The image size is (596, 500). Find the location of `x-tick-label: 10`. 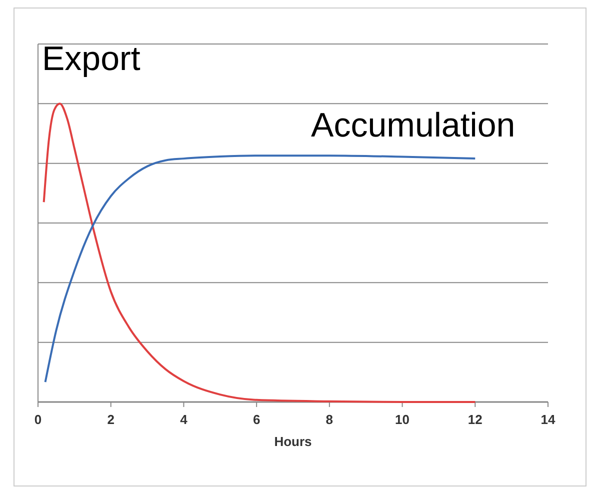

x-tick-label: 10 is located at coordinates (402, 419).